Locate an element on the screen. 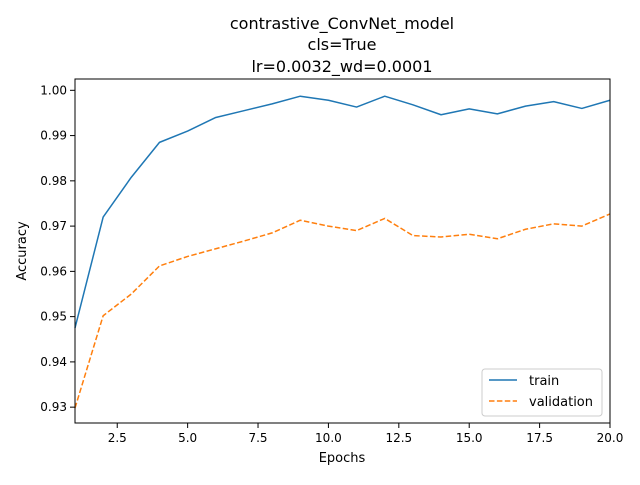 The height and width of the screenshot is (485, 640). legend-label-train: train is located at coordinates (544, 381).